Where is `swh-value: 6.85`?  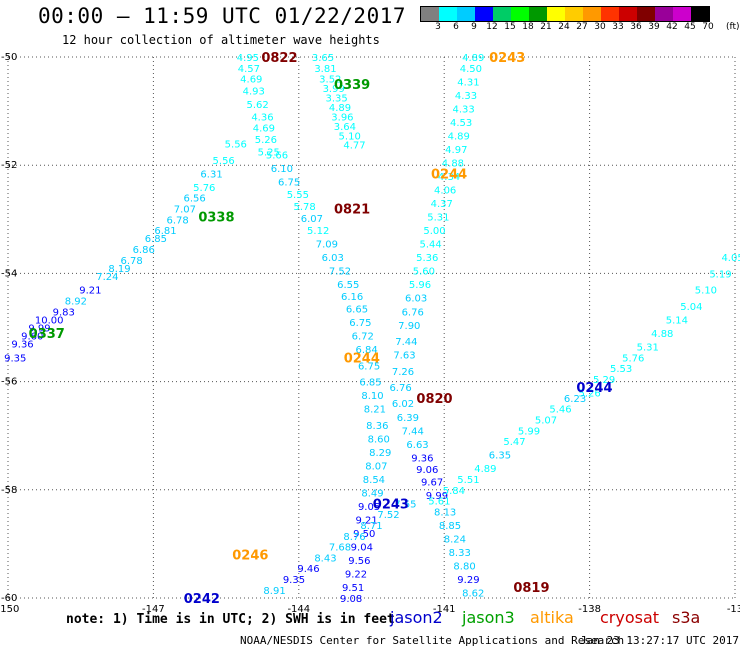
swh-value: 6.85 is located at coordinates (370, 383).